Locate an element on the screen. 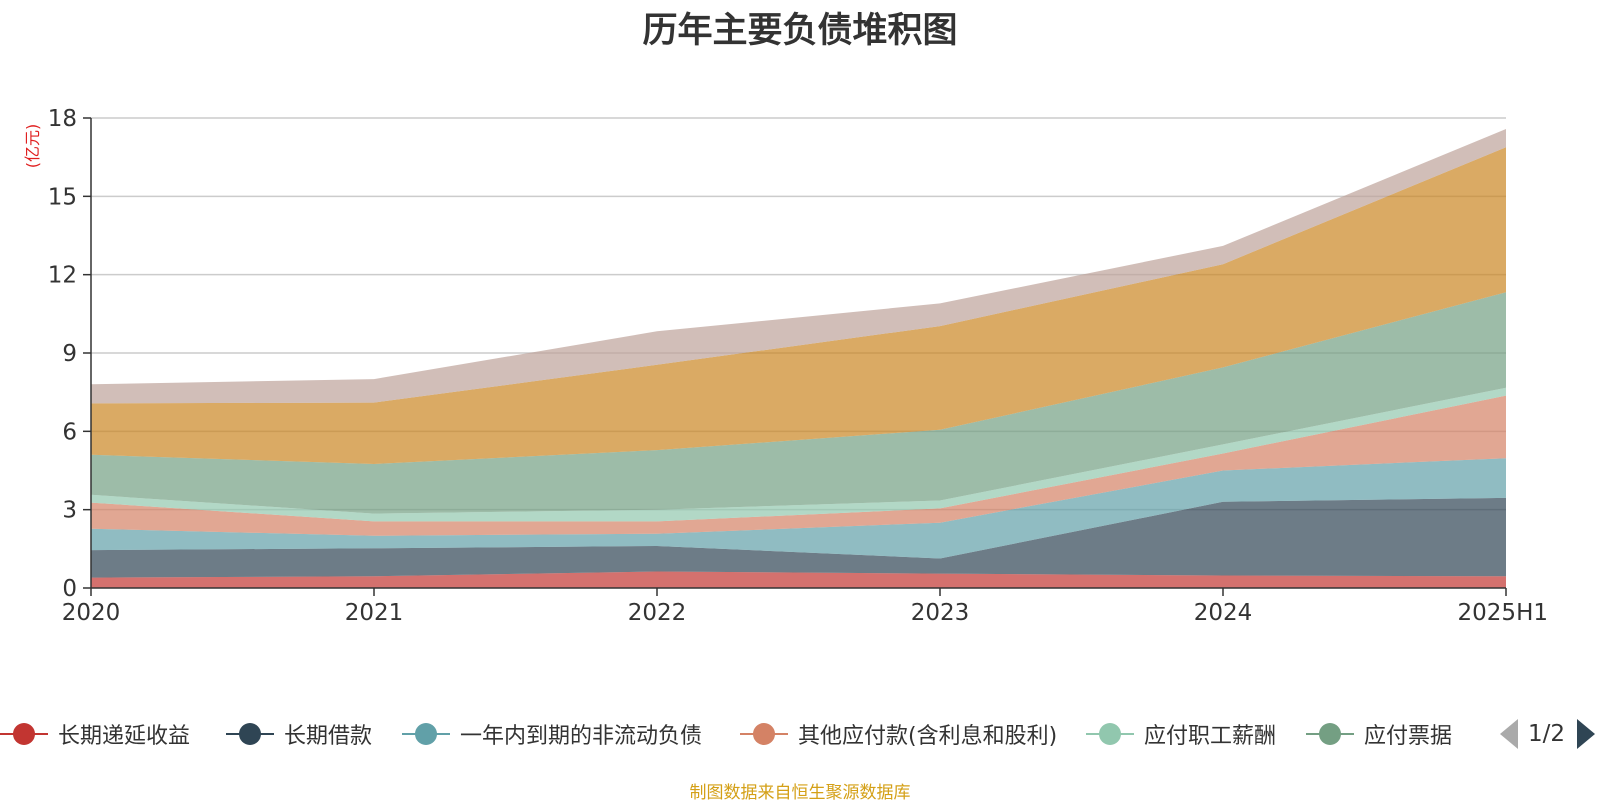 This screenshot has height=803, width=1600. y-tick-label: 6 is located at coordinates (69, 432).